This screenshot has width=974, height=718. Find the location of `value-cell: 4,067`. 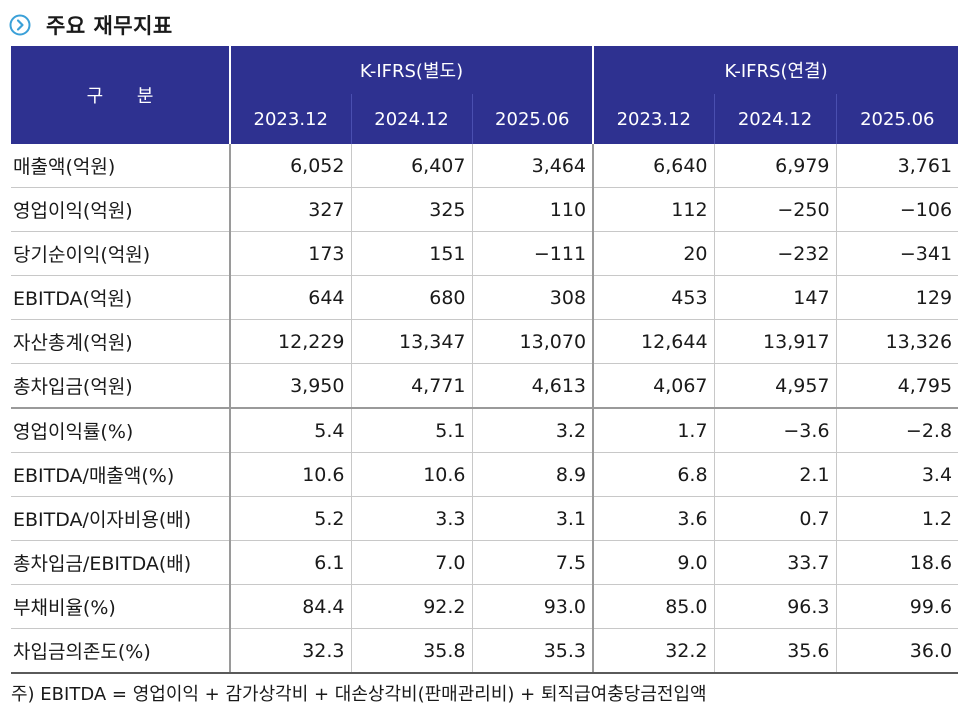

value-cell: 4,067 is located at coordinates (653, 386).